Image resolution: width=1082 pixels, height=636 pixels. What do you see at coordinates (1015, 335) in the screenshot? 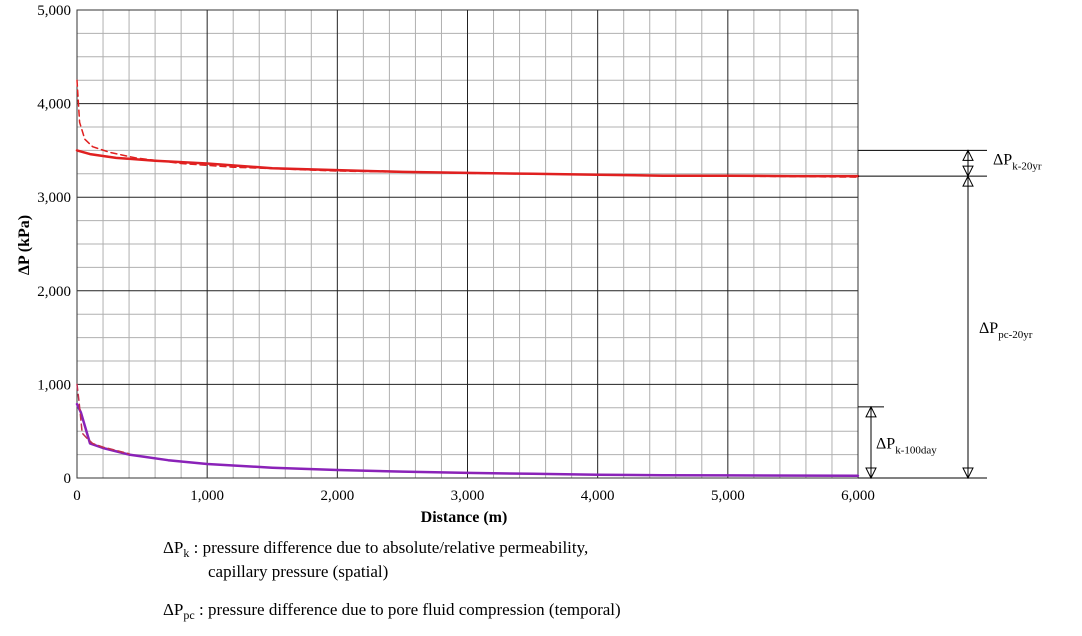
I see `annotation-subscript: pc-20yr` at bounding box center [1015, 335].